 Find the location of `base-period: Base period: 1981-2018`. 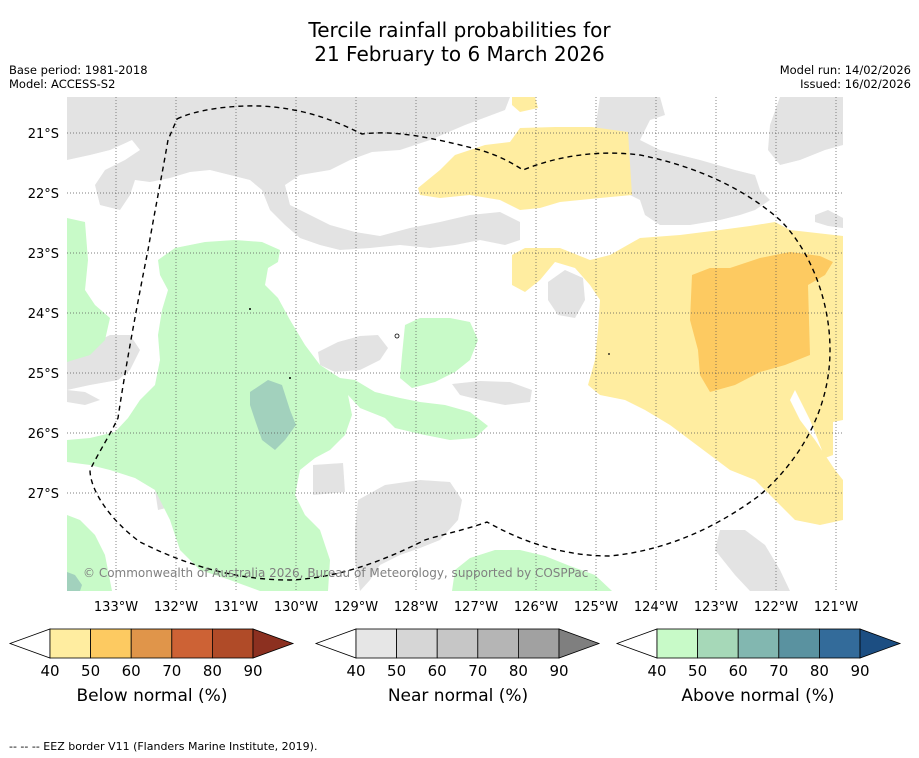

base-period: Base period: 1981-2018 is located at coordinates (78, 70).